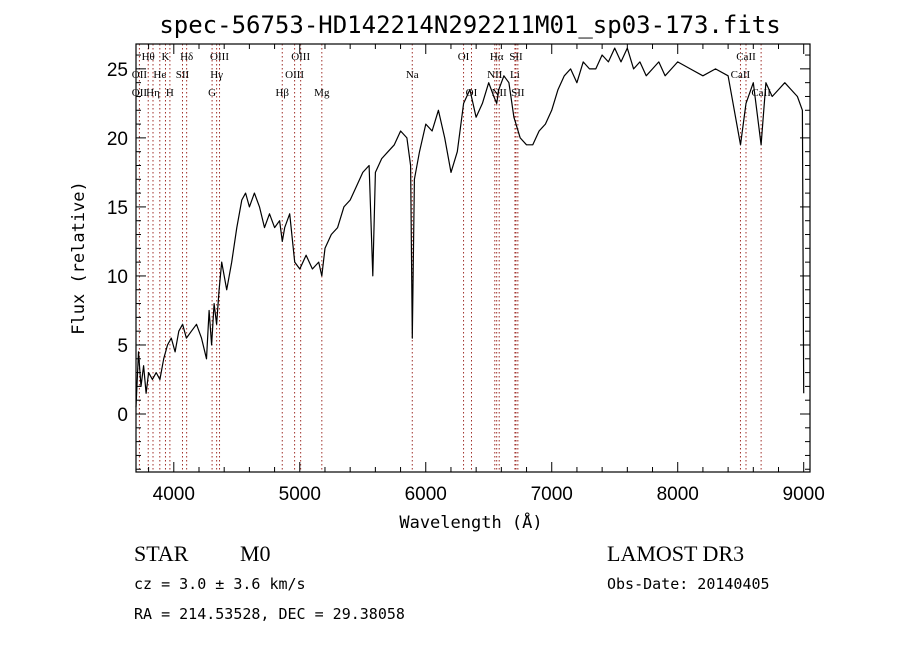 This screenshot has height=649, width=900. What do you see at coordinates (515, 75) in the screenshot?
I see `spectral-line-label: Li` at bounding box center [515, 75].